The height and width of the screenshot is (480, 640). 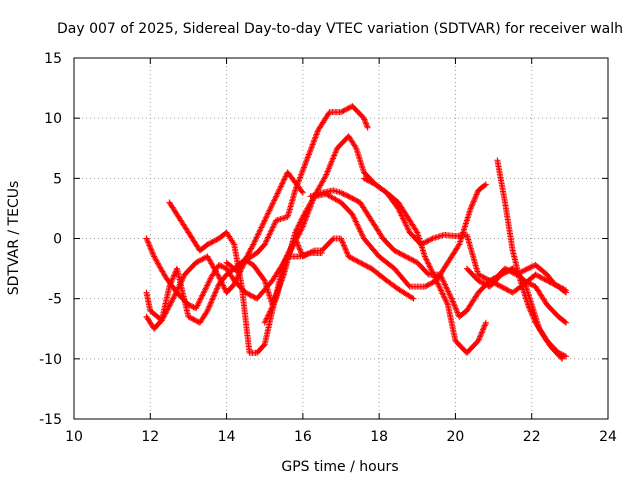 What do you see at coordinates (74, 437) in the screenshot?
I see `x-tick-label: 10` at bounding box center [74, 437].